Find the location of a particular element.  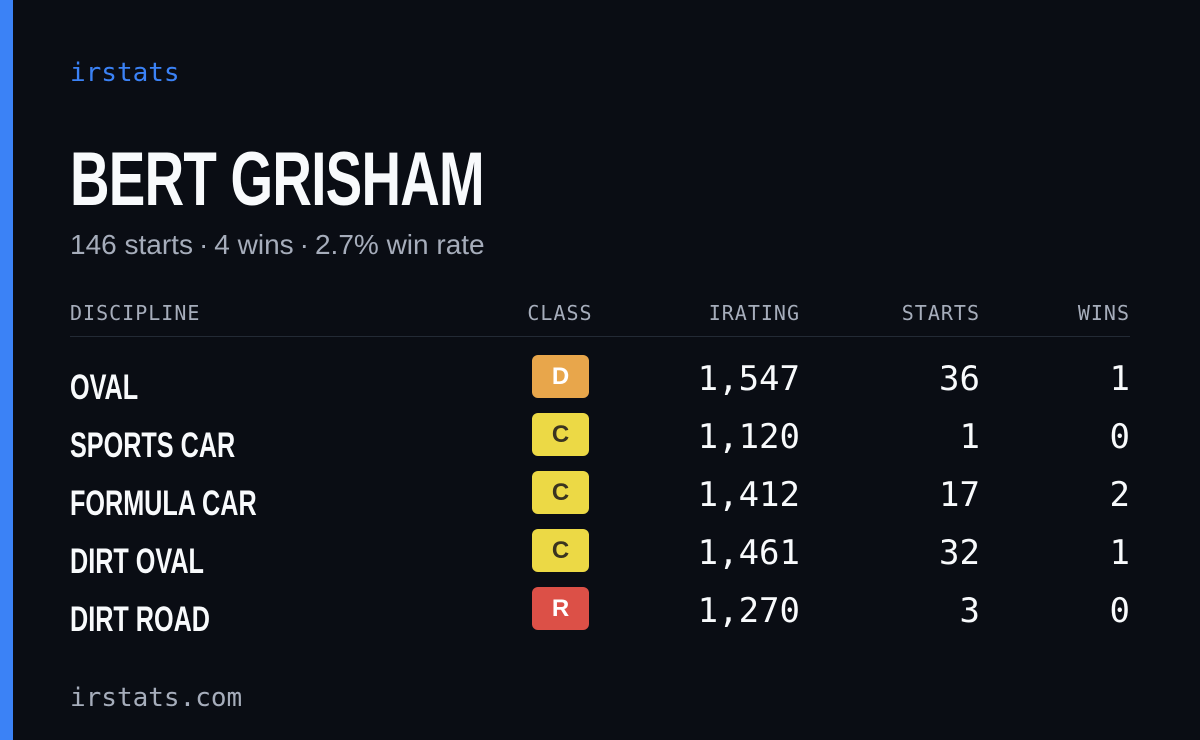

column-header-wins: WINS is located at coordinates (1103, 313).